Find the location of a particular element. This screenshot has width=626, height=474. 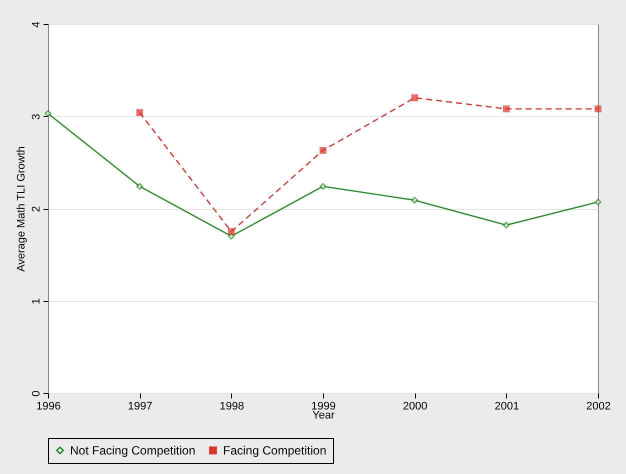

y-tick-label: 0 is located at coordinates (36, 393).